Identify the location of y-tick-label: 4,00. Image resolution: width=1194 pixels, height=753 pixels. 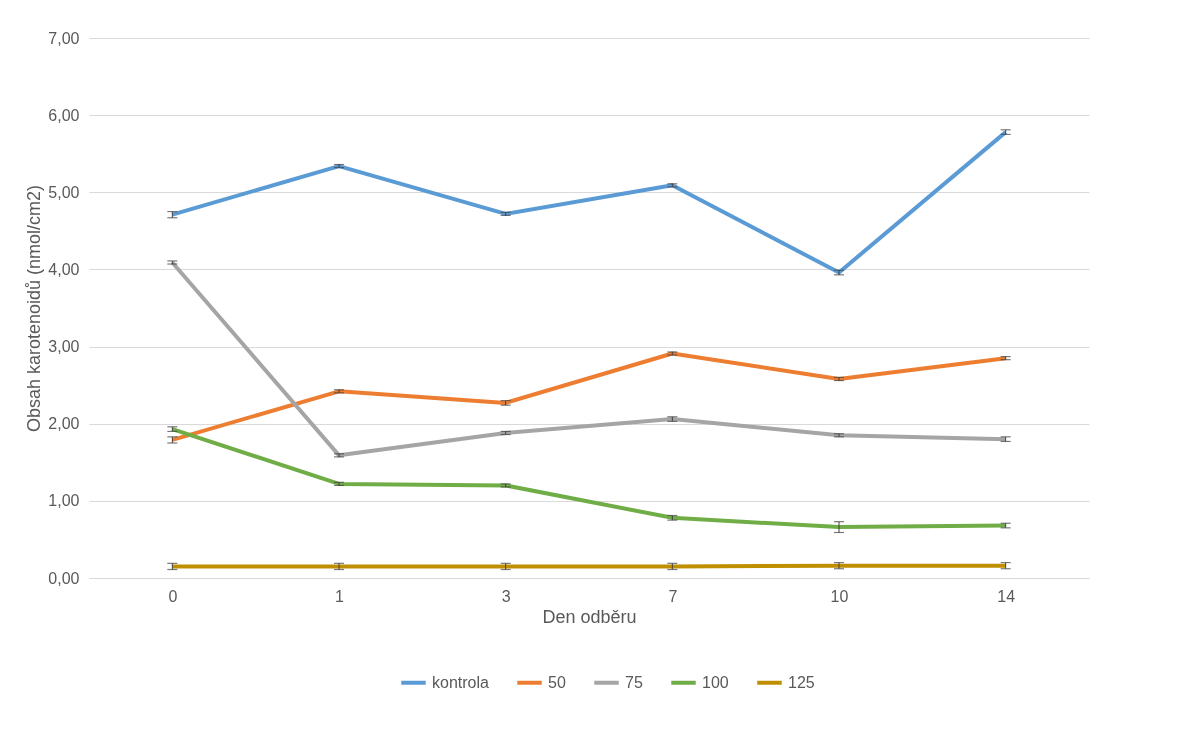
(64, 269).